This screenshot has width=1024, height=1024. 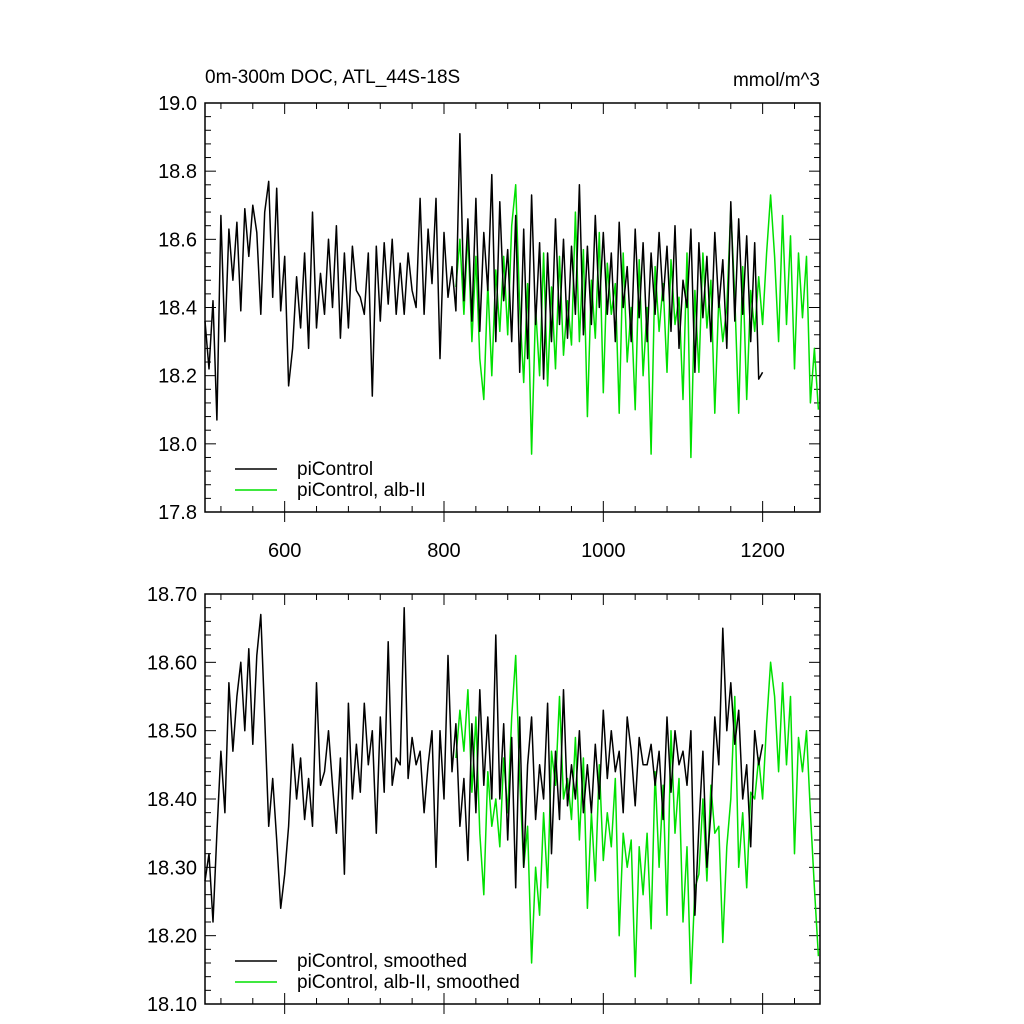 I want to click on legend-label-smoothed: piControl, smoothed, so click(x=382, y=961).